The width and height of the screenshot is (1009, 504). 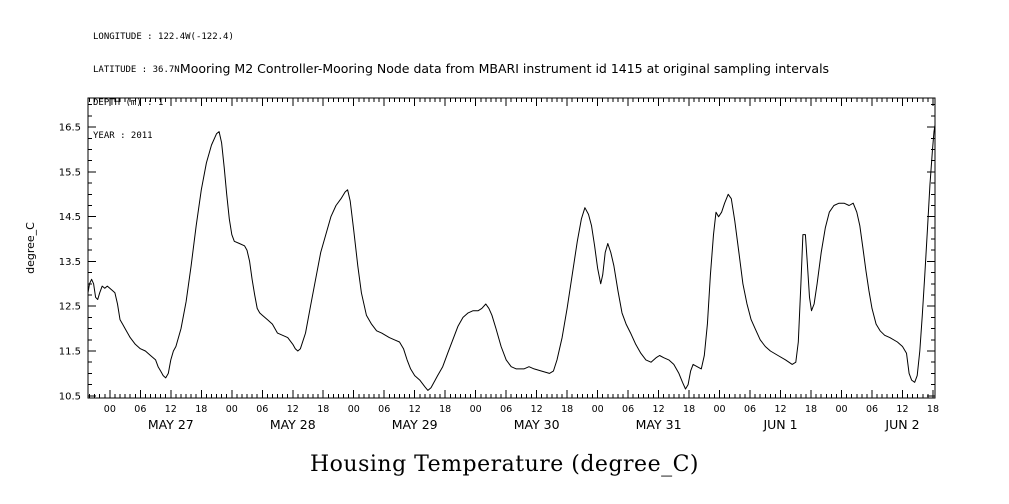 I want to click on y-tick-label: 10.5, so click(x=70, y=396).